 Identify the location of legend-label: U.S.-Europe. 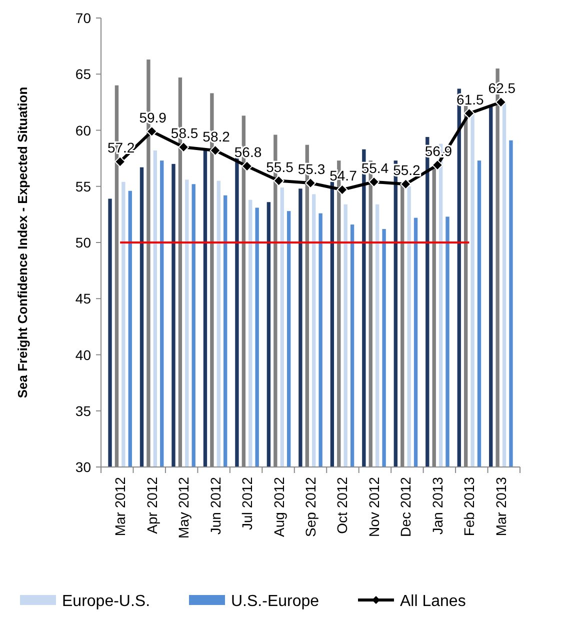
(275, 601).